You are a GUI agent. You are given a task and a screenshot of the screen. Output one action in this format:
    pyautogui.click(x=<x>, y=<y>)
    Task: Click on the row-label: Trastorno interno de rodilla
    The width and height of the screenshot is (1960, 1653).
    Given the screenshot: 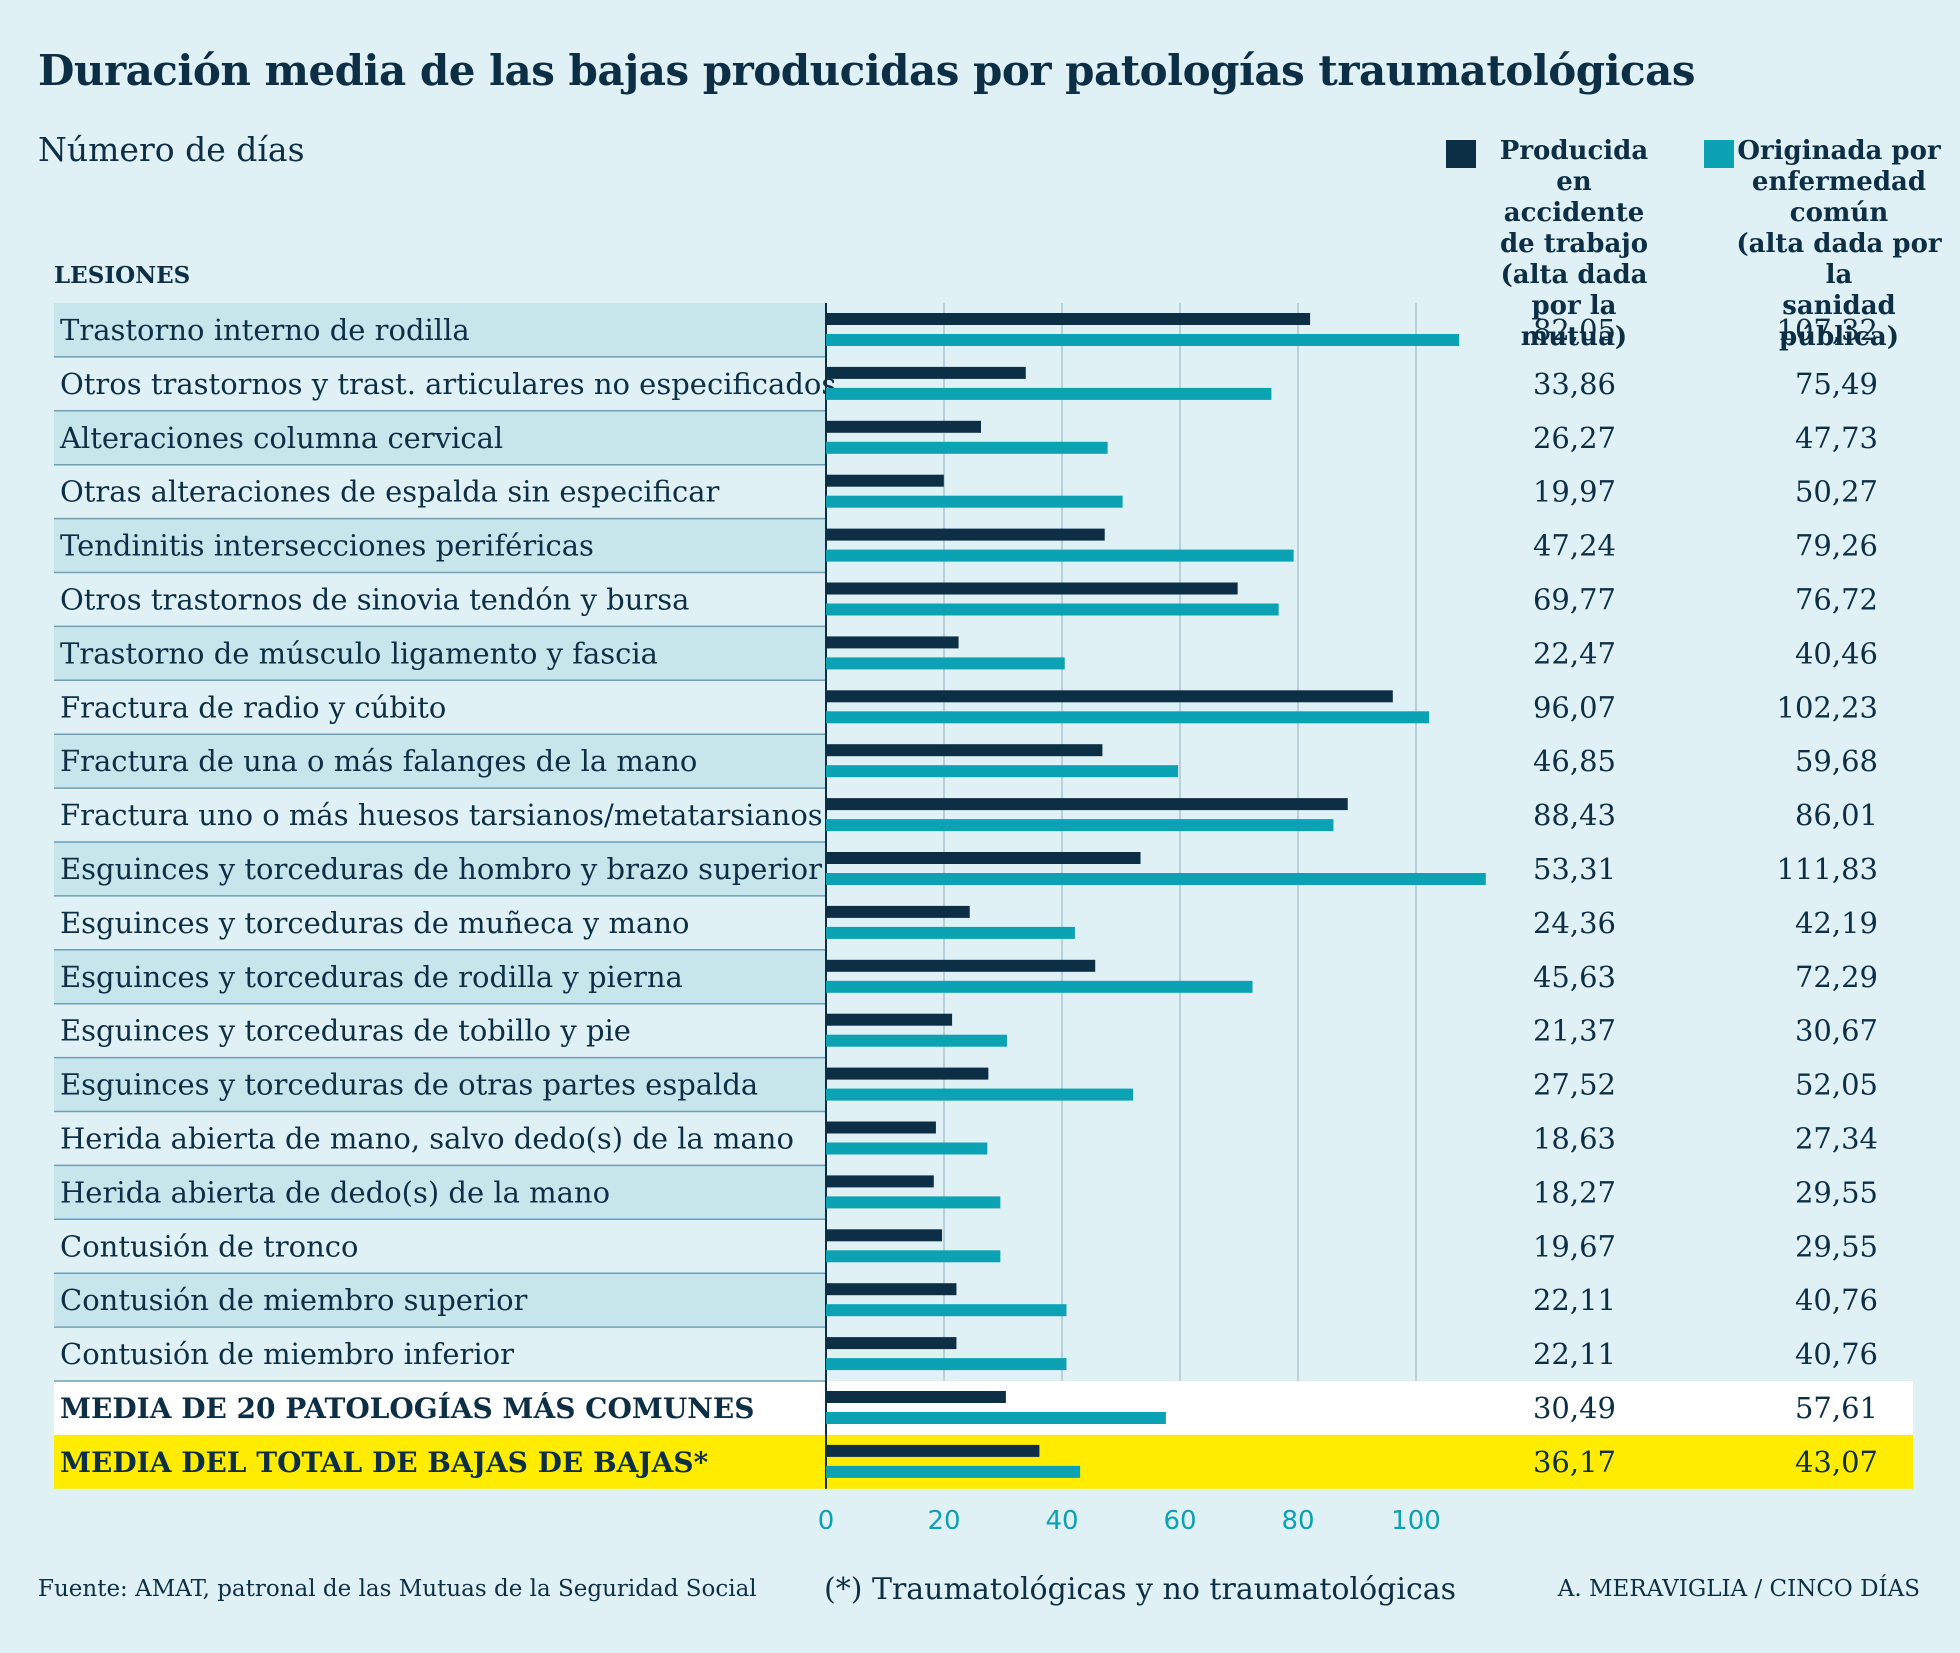 What is the action you would take?
    pyautogui.click(x=265, y=330)
    